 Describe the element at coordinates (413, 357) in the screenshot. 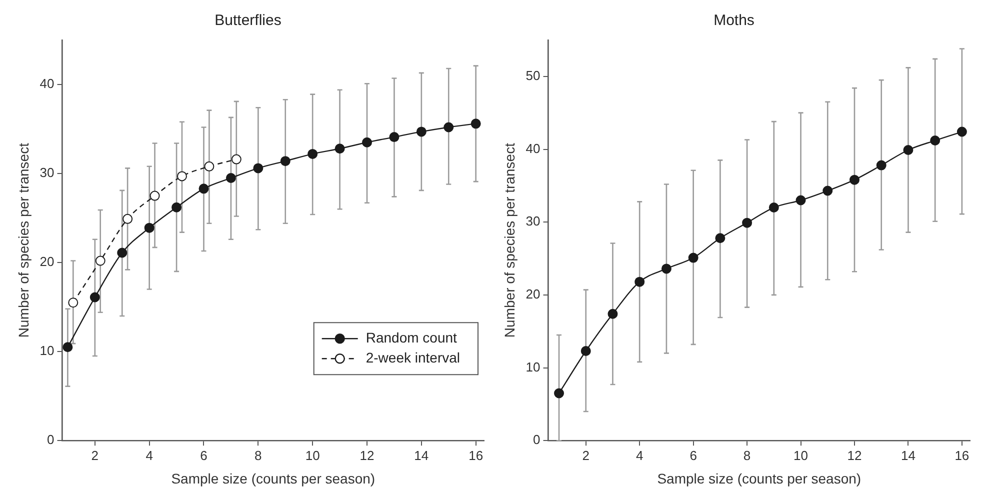

I see `legend-label: 2-week interval` at that location.